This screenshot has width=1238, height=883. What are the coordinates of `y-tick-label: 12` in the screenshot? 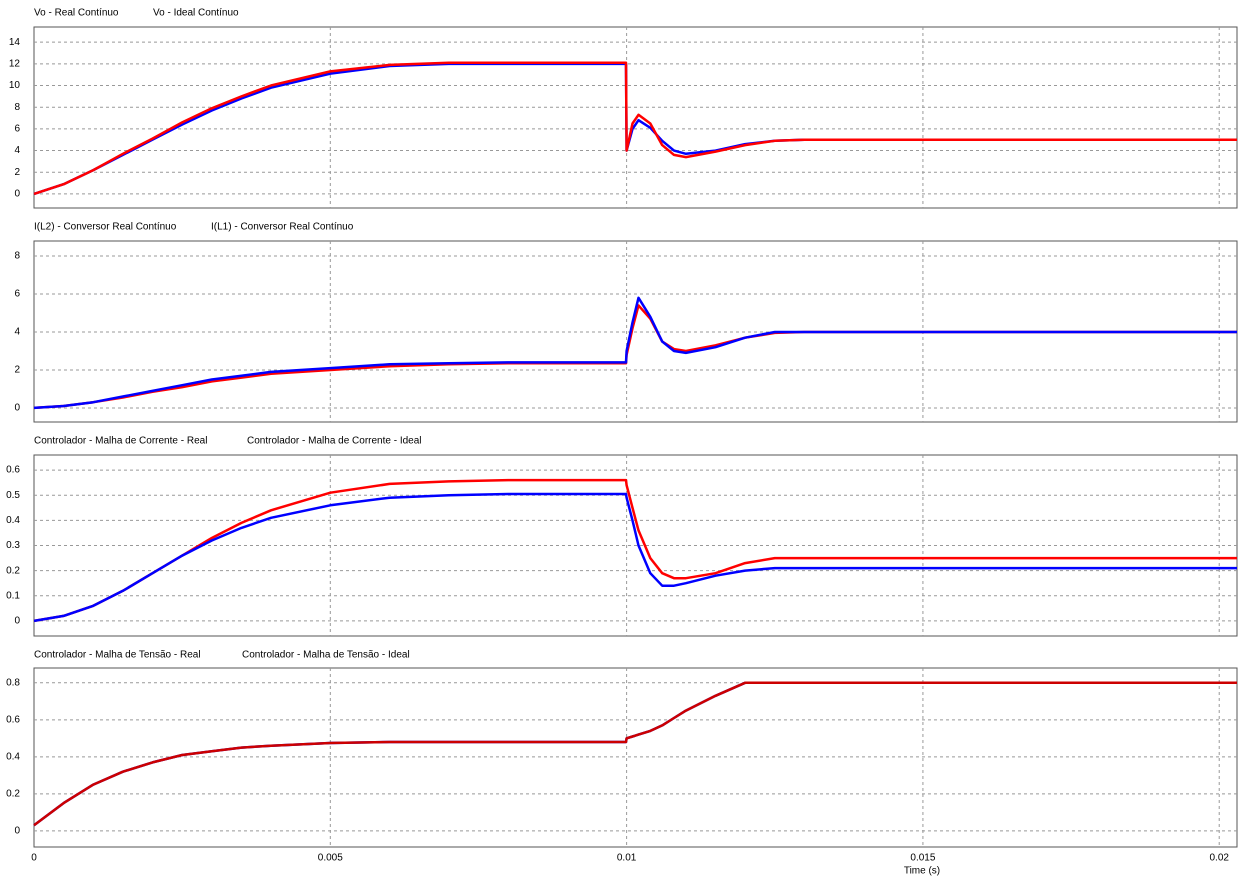 It's located at (15, 63).